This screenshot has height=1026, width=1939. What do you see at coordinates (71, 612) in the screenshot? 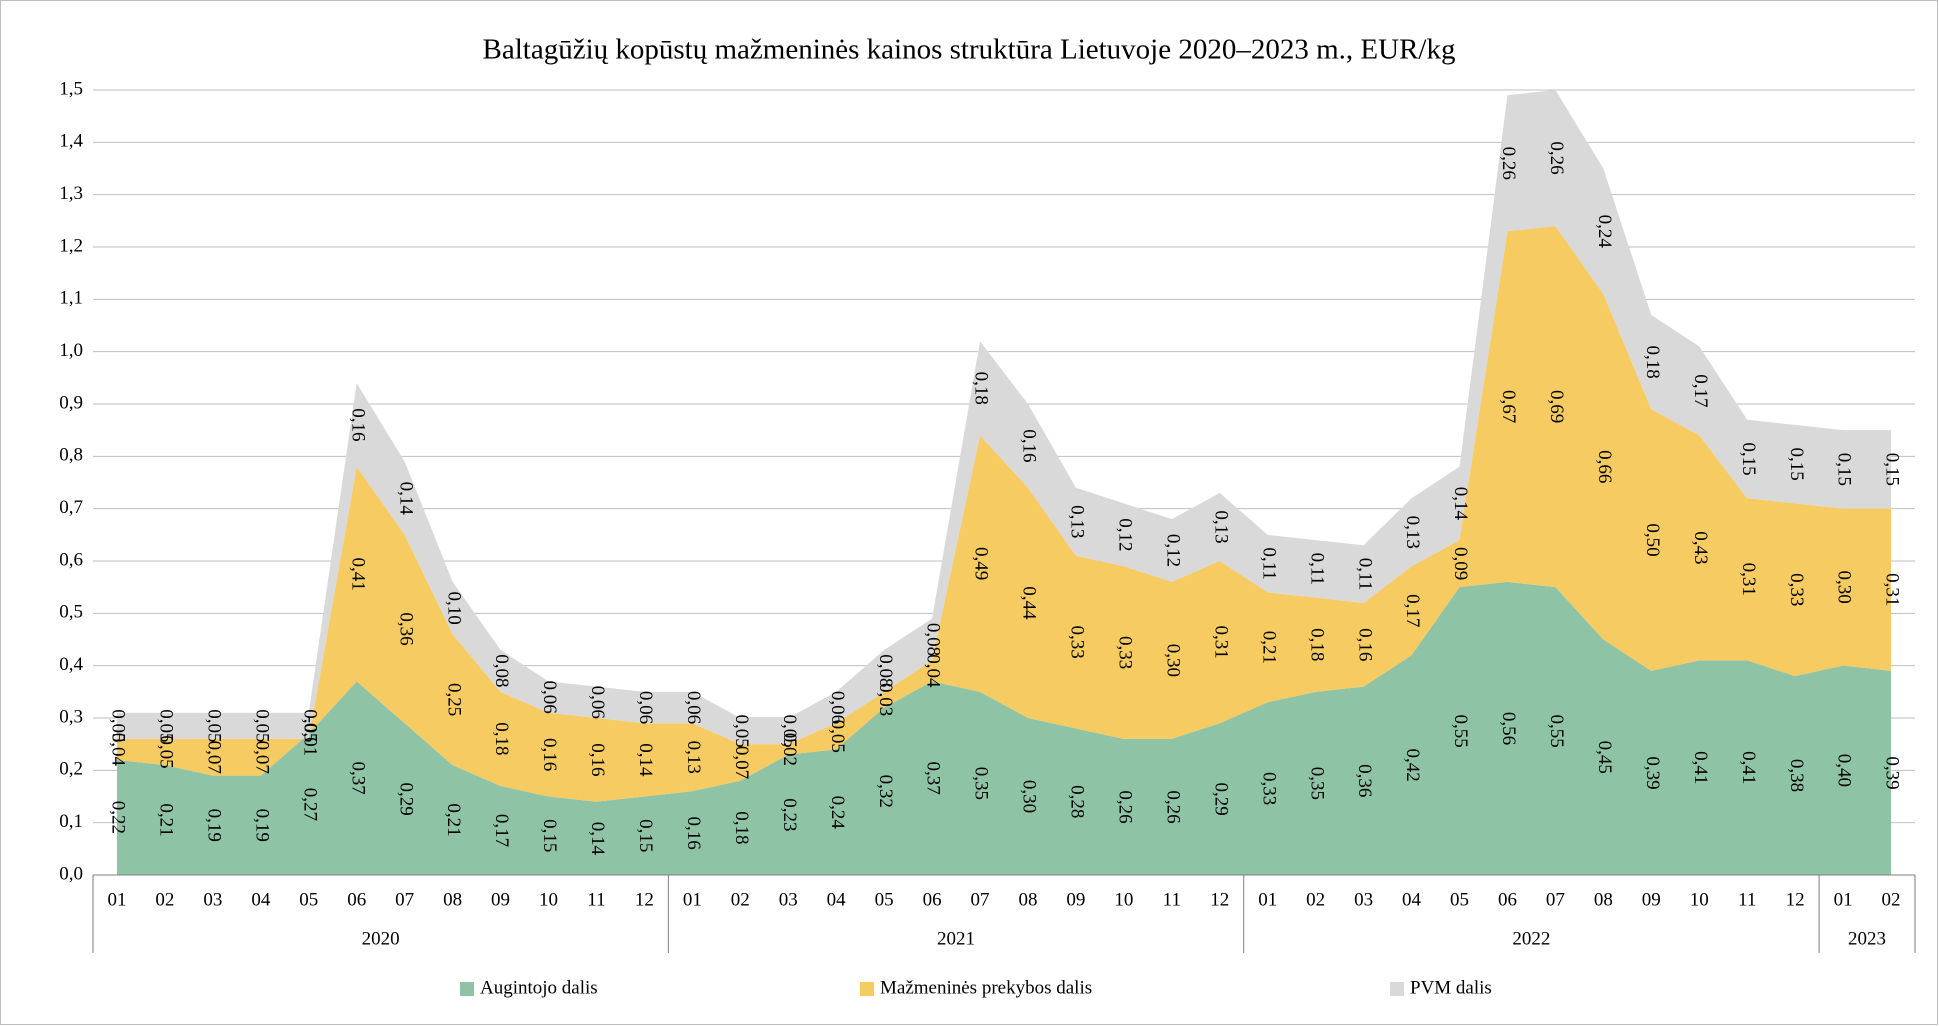
I see `y-tick-label: 0,5` at bounding box center [71, 612].